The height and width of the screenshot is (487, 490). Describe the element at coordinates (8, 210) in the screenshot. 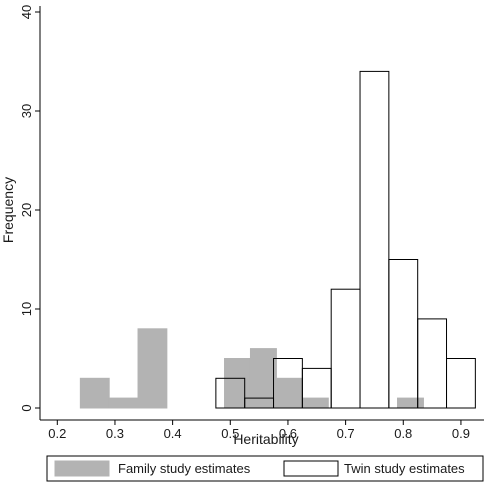

I see `y-axis-title: Frequency` at that location.